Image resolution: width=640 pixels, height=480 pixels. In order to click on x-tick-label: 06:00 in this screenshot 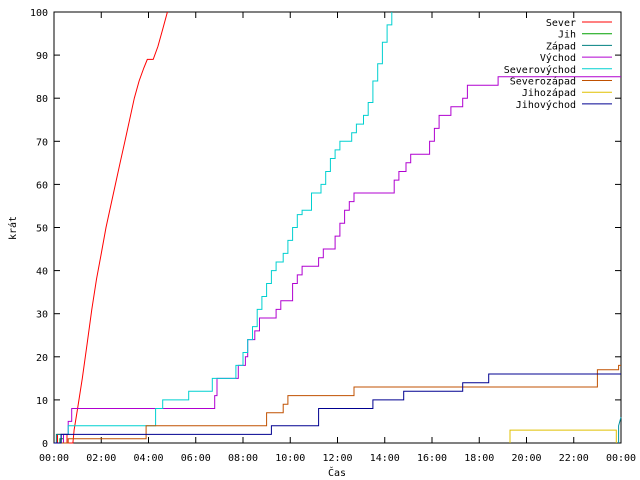, I will do `click(196, 458)`.